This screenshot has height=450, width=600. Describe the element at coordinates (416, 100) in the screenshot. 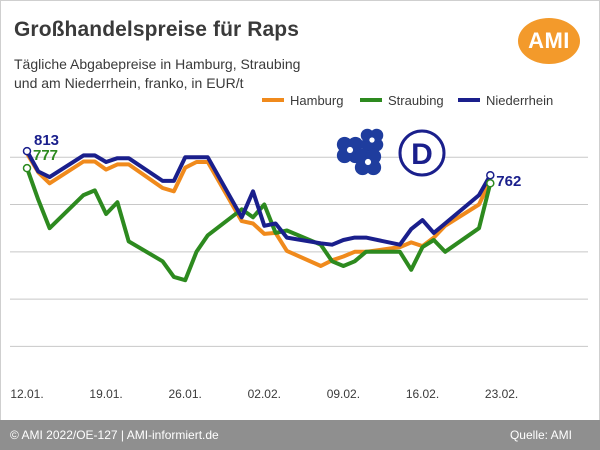

I see `legend-label-straubing: Straubing` at that location.